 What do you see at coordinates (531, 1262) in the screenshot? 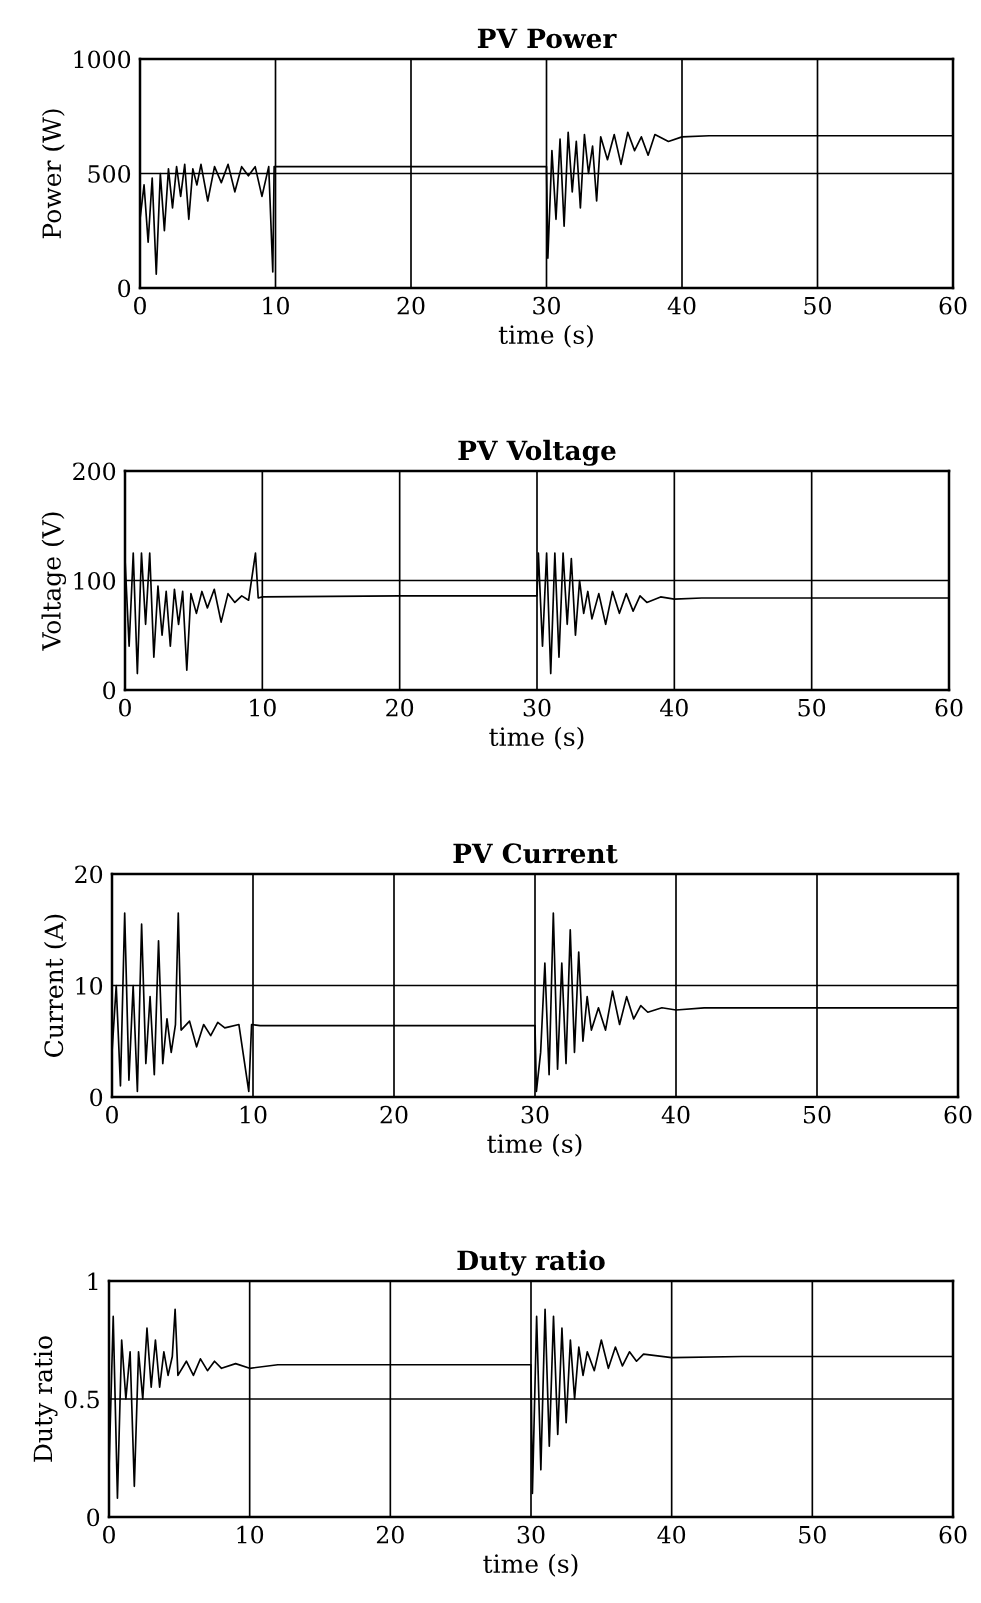
I see `chart-title: Duty ratio` at bounding box center [531, 1262].